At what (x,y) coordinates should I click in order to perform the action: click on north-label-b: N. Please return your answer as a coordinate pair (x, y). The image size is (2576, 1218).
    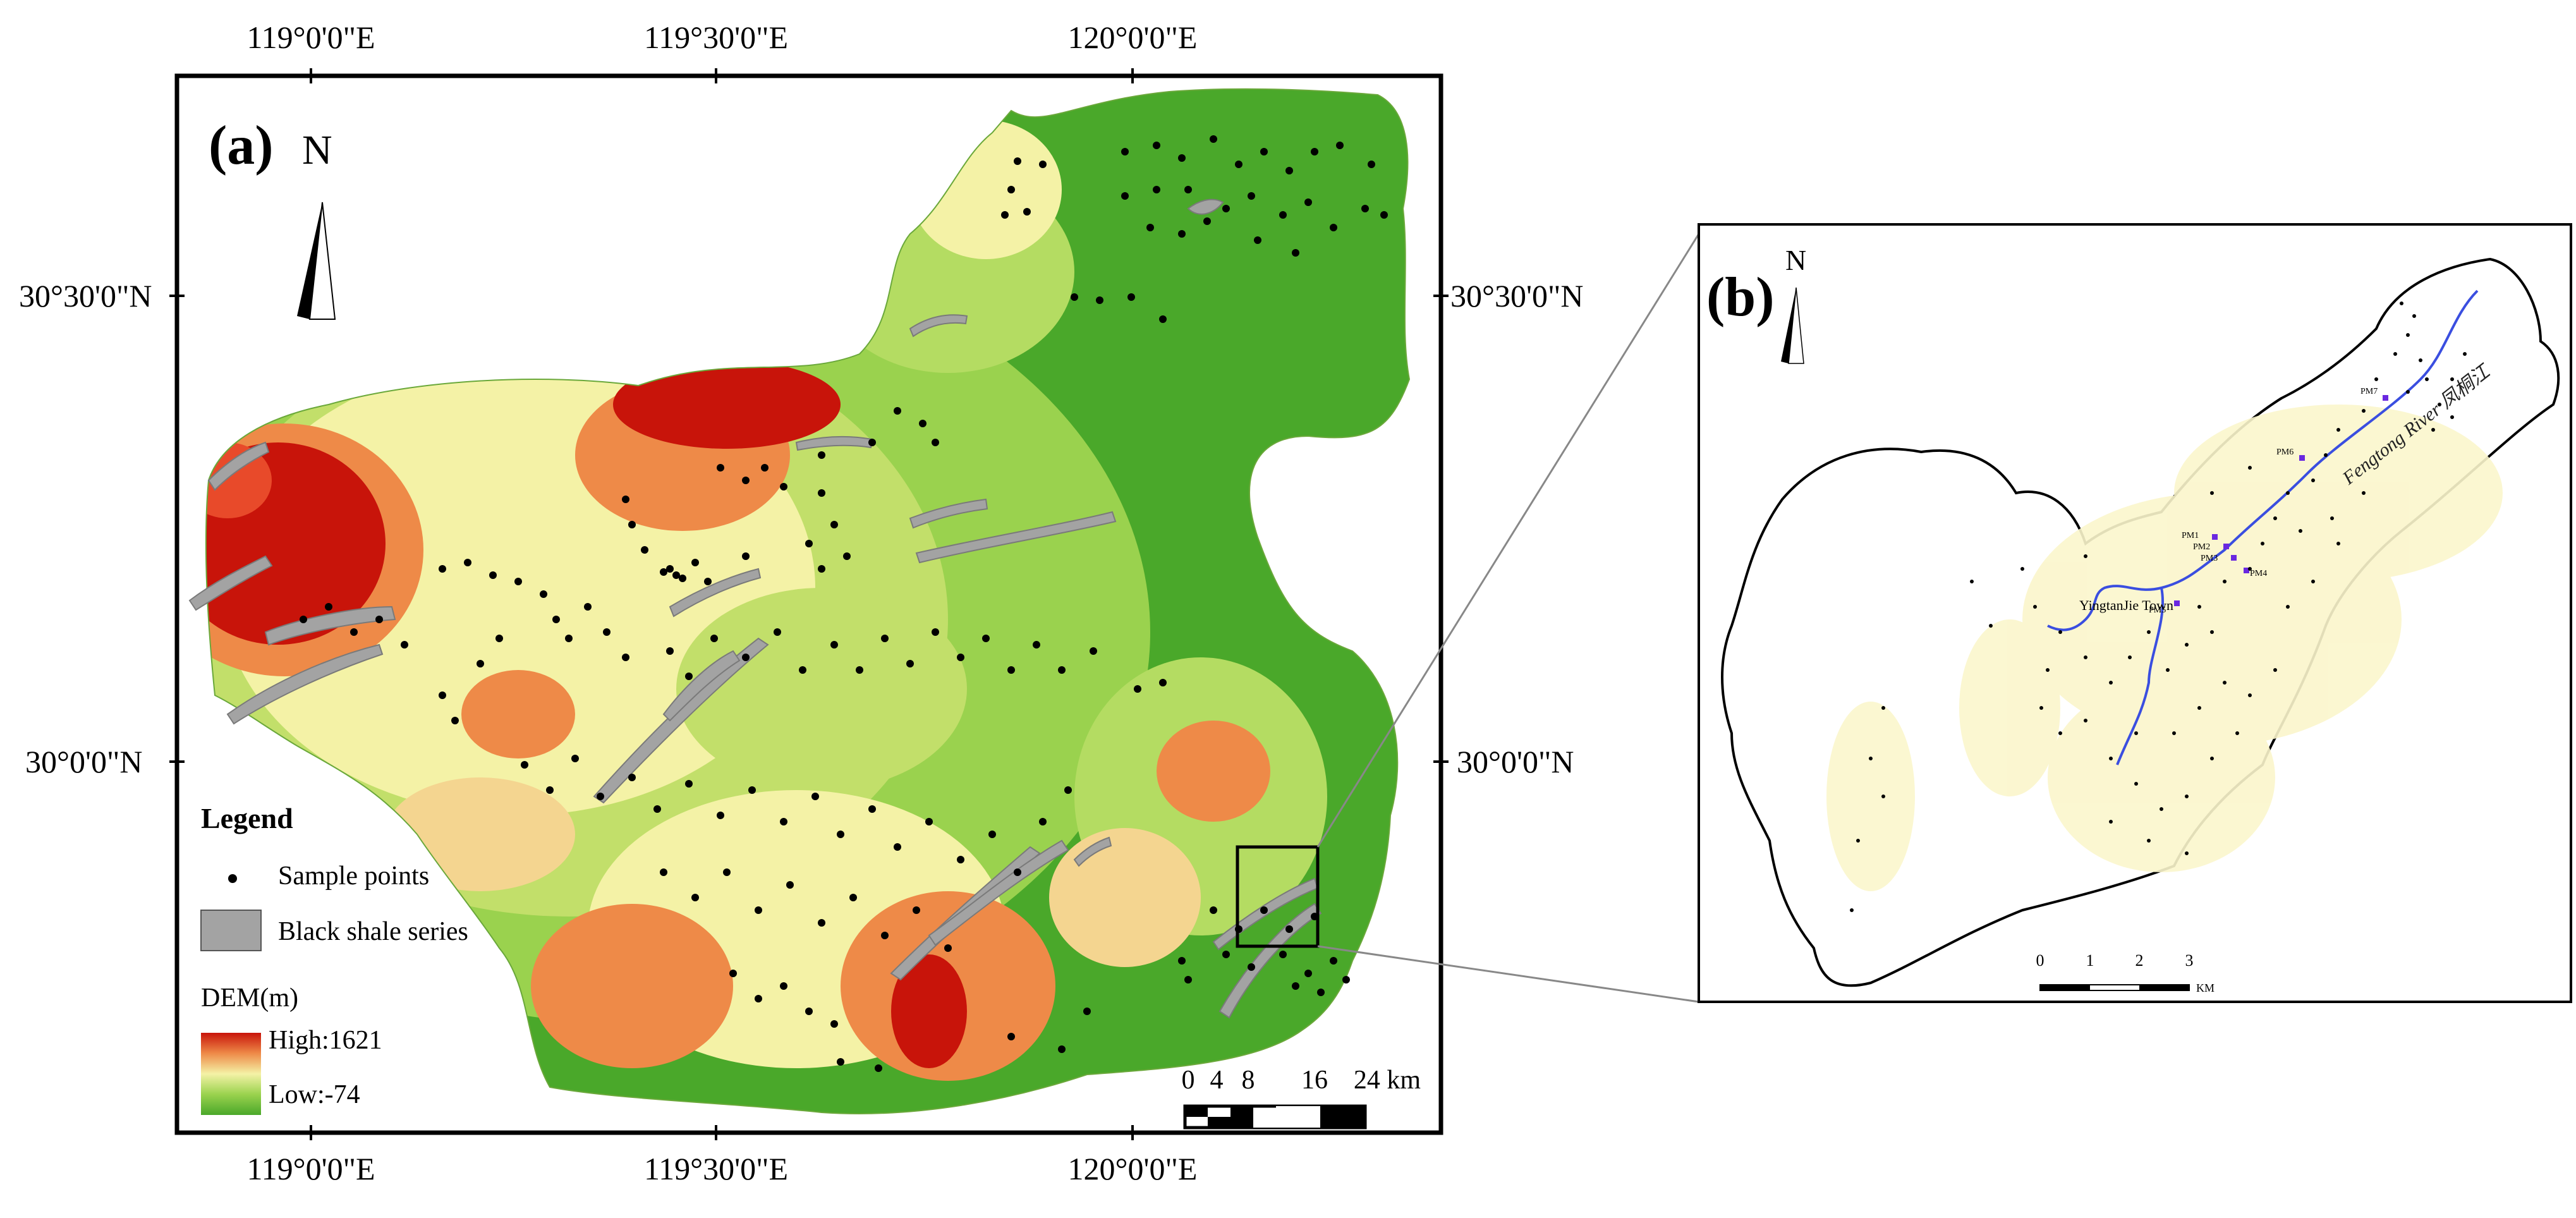
    Looking at the image, I should click on (1796, 260).